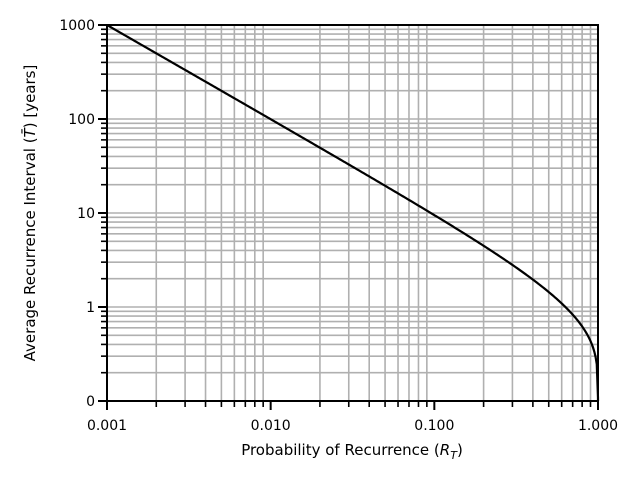  Describe the element at coordinates (107, 426) in the screenshot. I see `x-tick-label: 0.001` at that location.